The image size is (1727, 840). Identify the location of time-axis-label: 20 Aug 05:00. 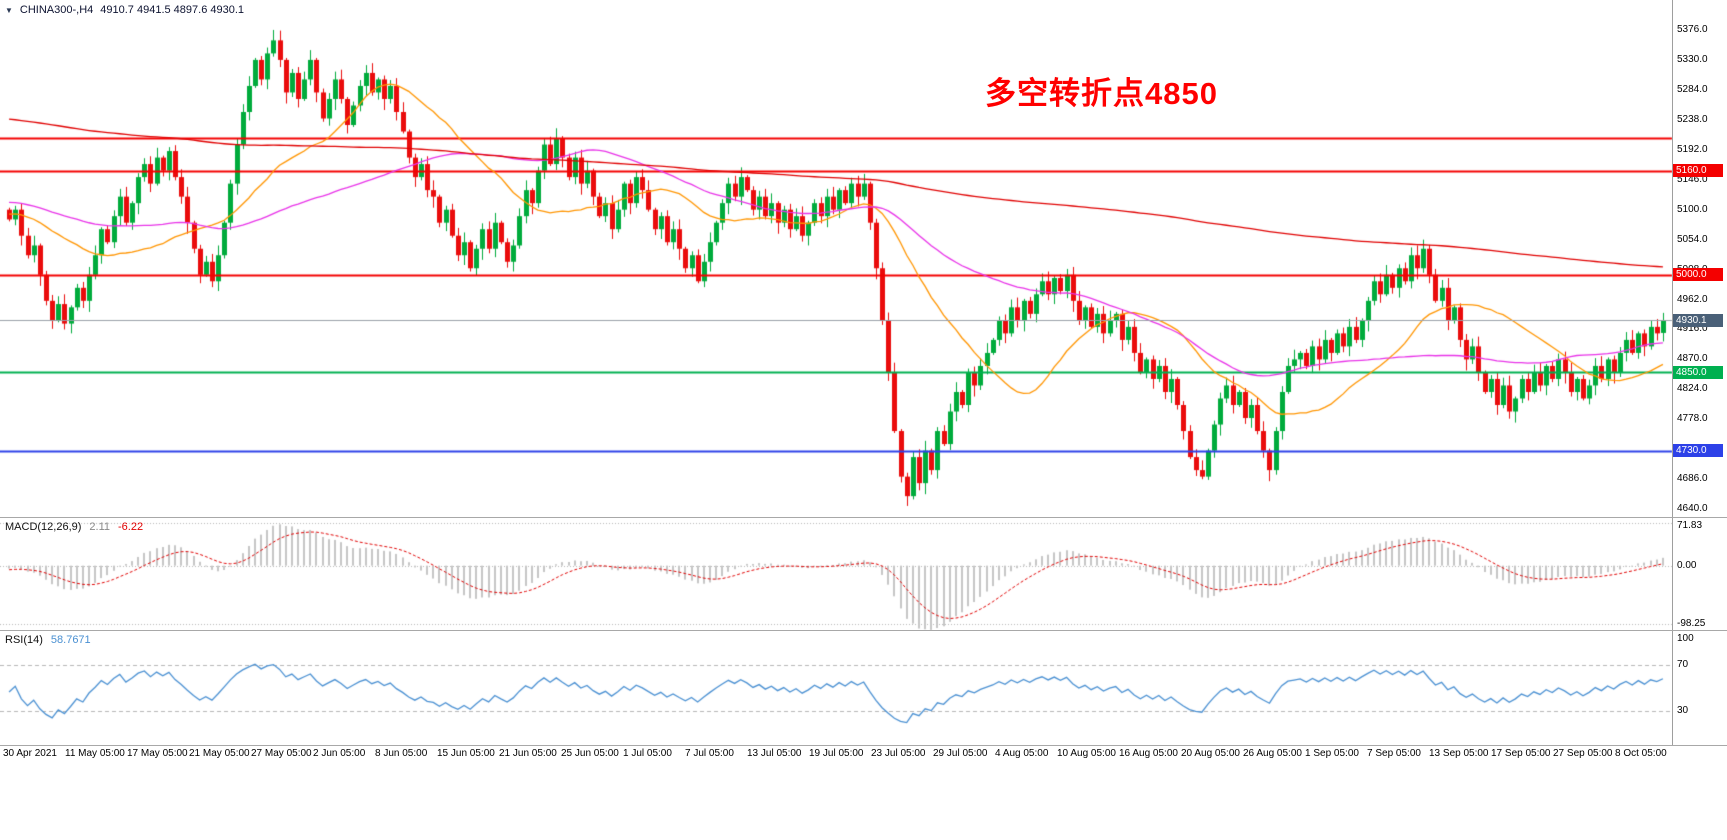
(1210, 753).